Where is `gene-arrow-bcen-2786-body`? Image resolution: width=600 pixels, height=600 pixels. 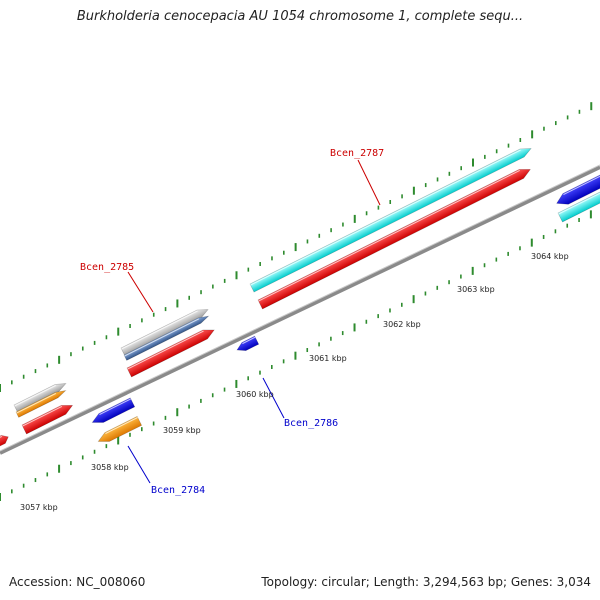
gene-arrow-bcen-2786-body is located at coordinates (248, 343).